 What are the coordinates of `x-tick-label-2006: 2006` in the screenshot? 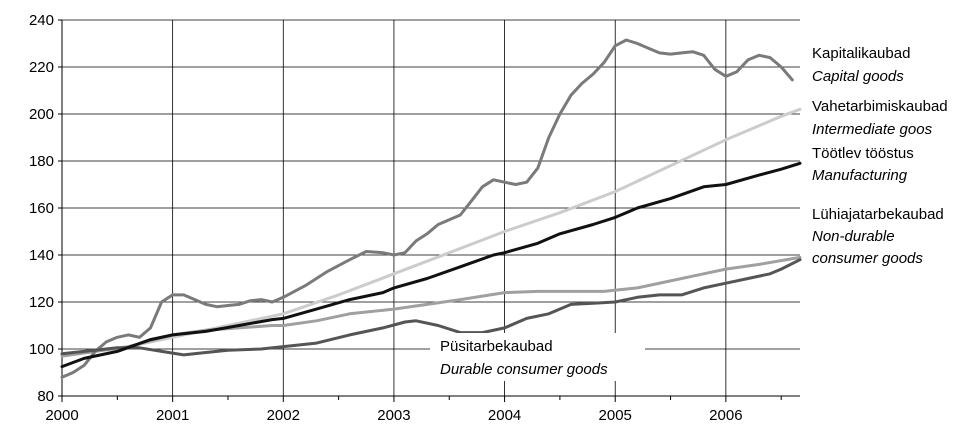 It's located at (725, 415).